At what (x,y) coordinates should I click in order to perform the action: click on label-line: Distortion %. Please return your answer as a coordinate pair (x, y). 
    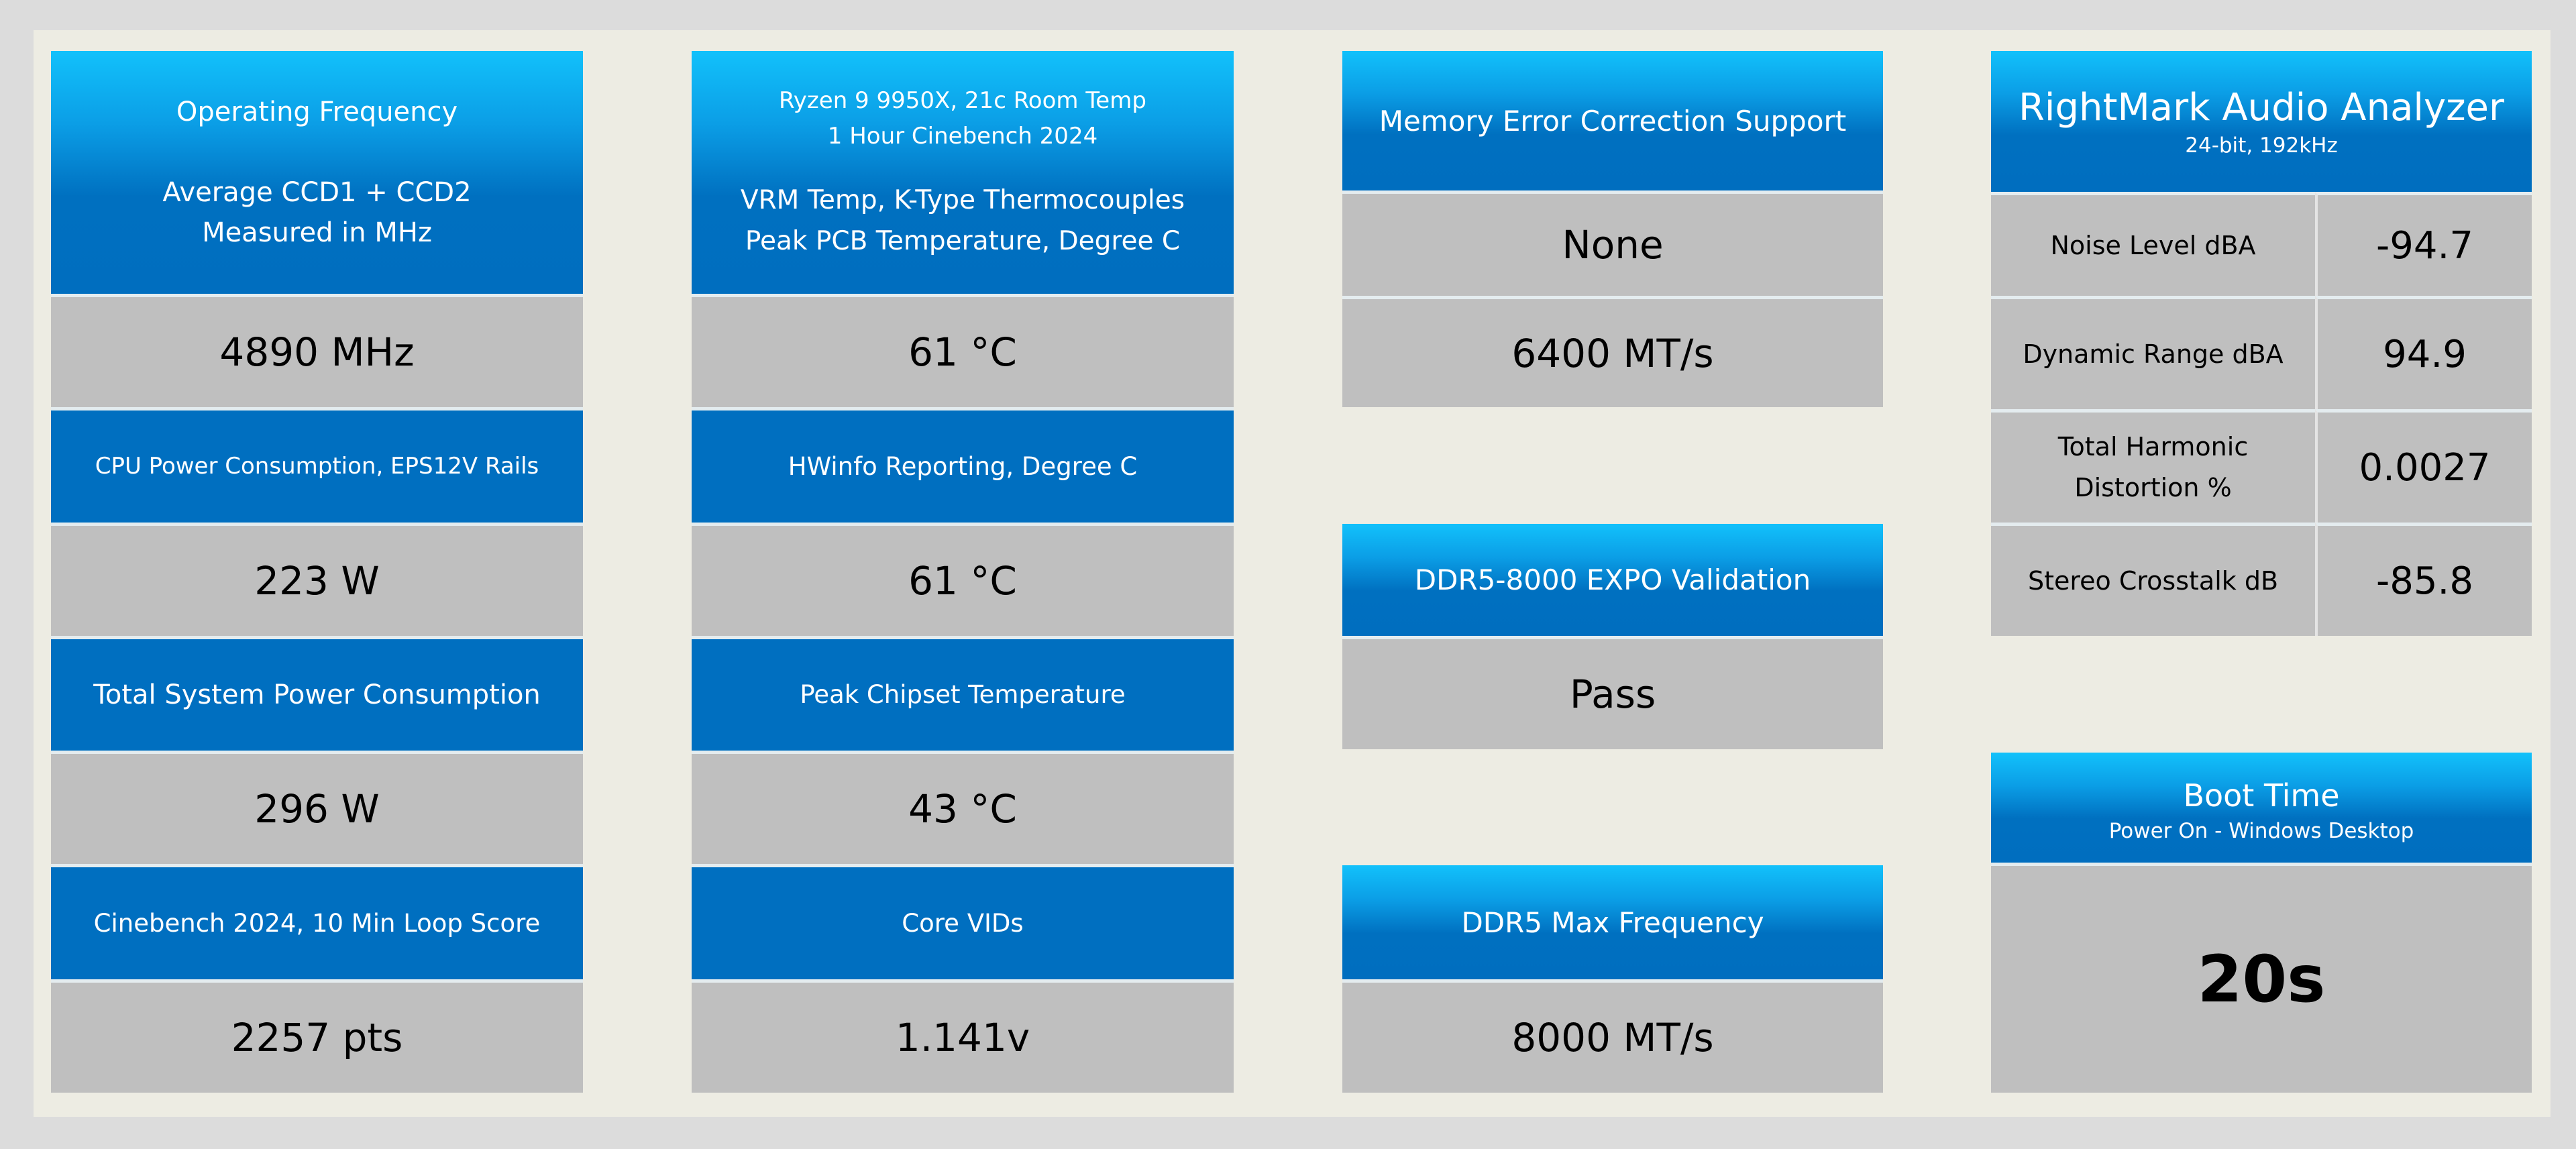
    Looking at the image, I should click on (2153, 487).